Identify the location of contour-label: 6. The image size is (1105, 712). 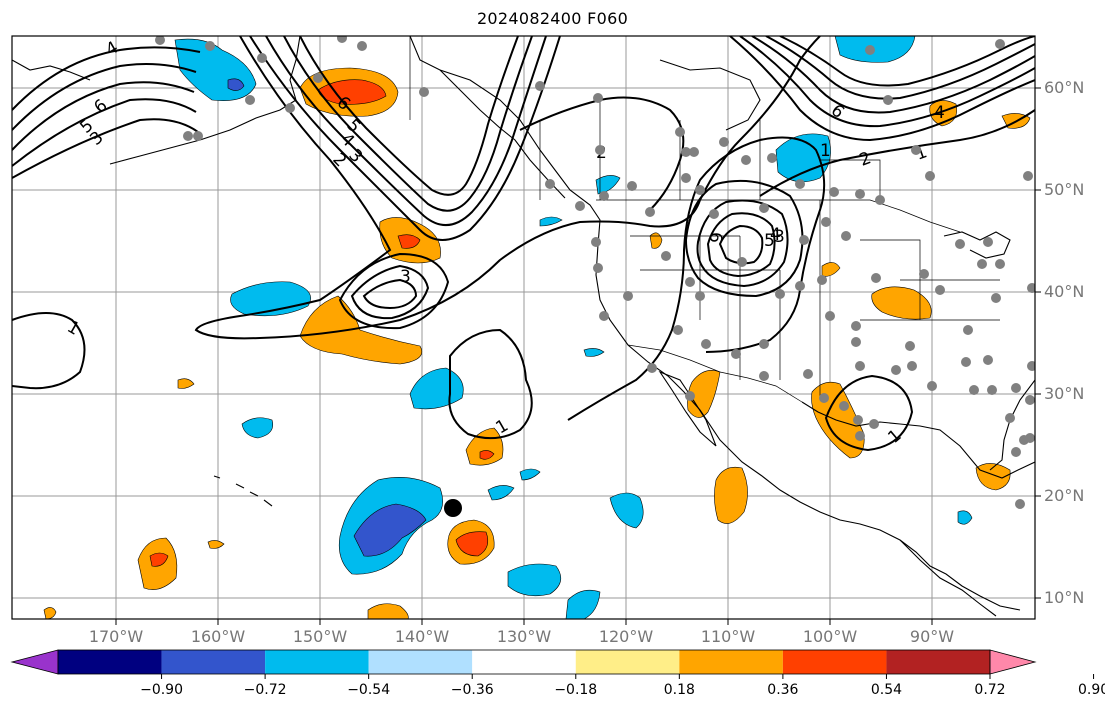
(715, 237).